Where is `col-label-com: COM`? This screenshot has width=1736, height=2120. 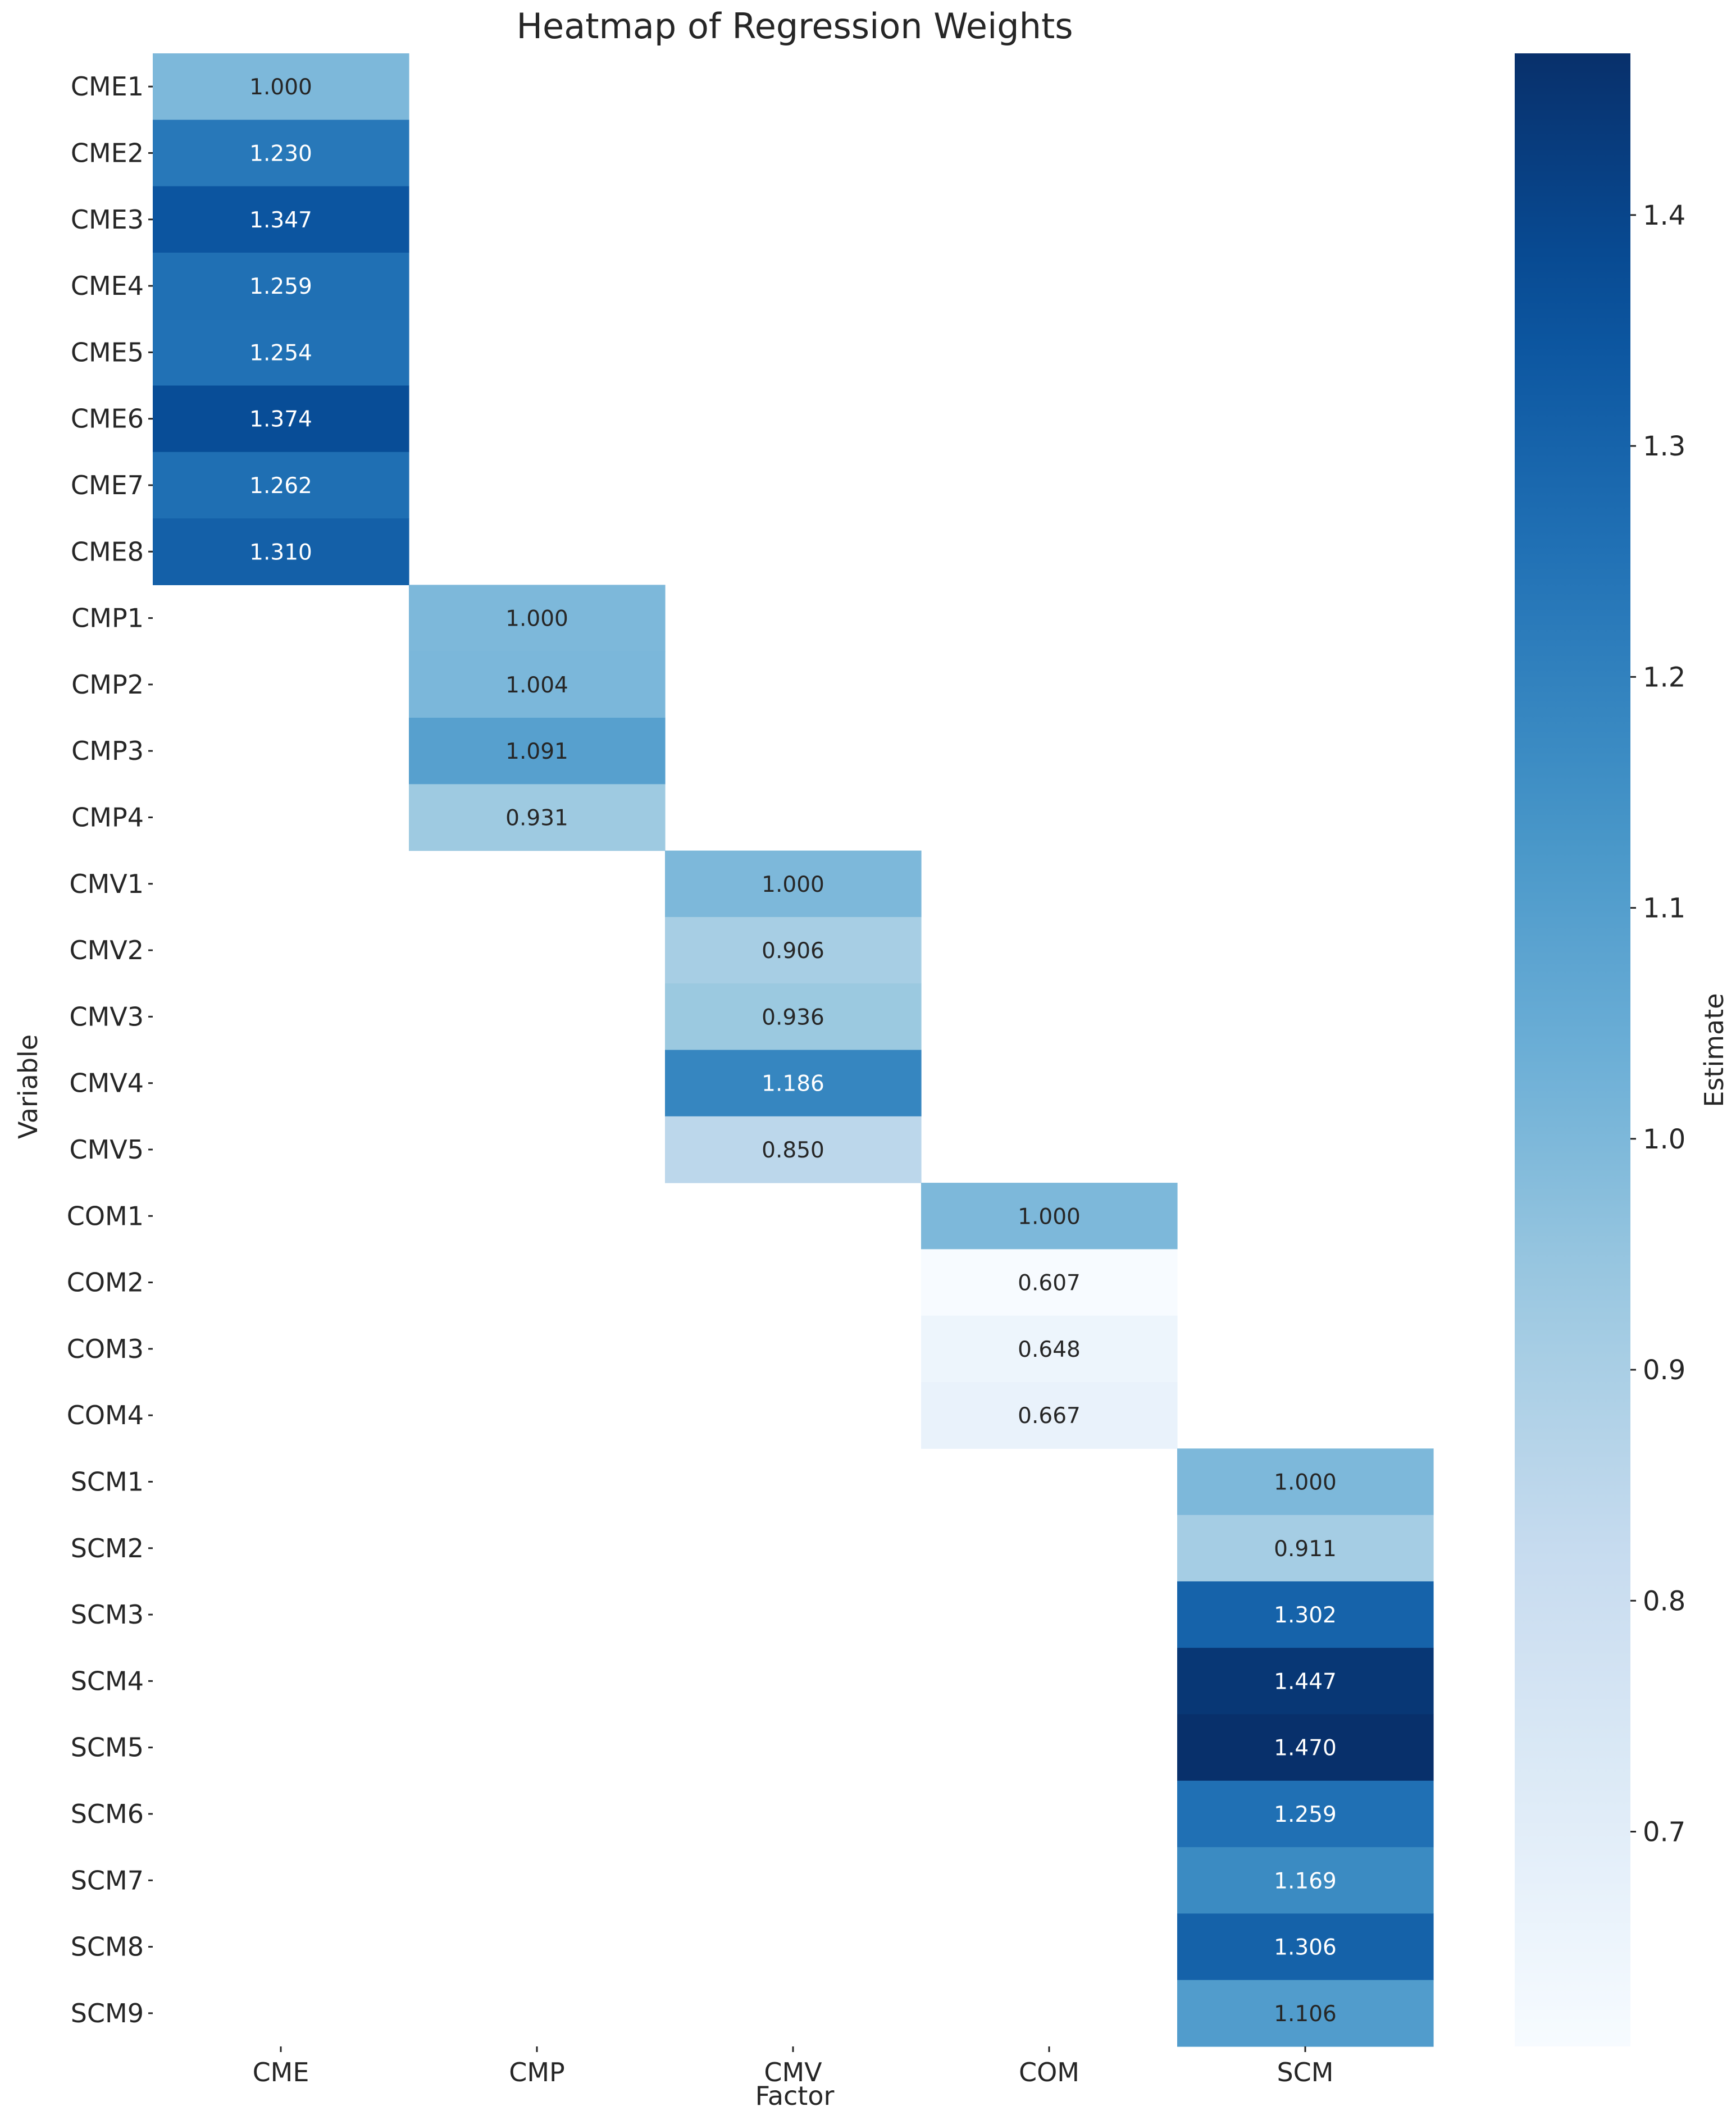
col-label-com: COM is located at coordinates (1049, 2072).